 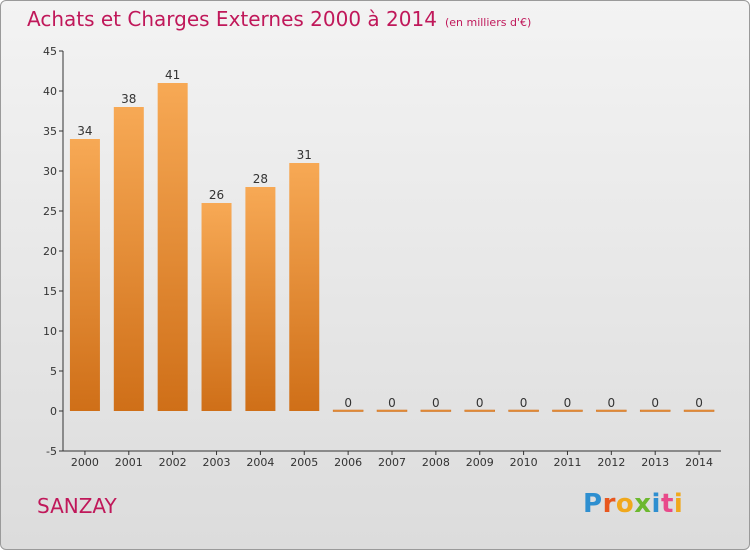 I want to click on commune-name: SANZAY, so click(x=77, y=506).